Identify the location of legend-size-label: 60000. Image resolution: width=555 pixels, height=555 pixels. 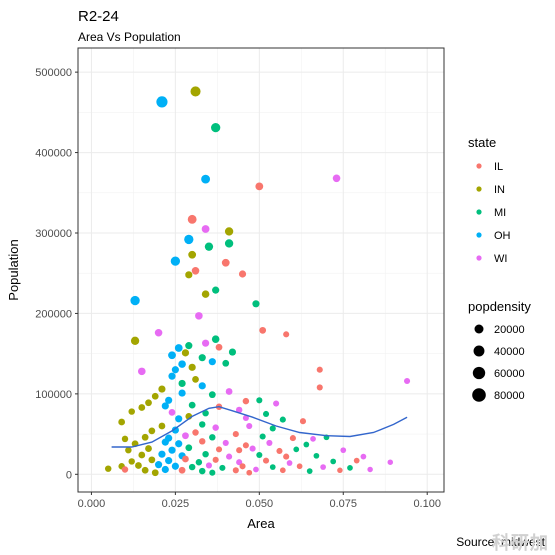
(509, 374).